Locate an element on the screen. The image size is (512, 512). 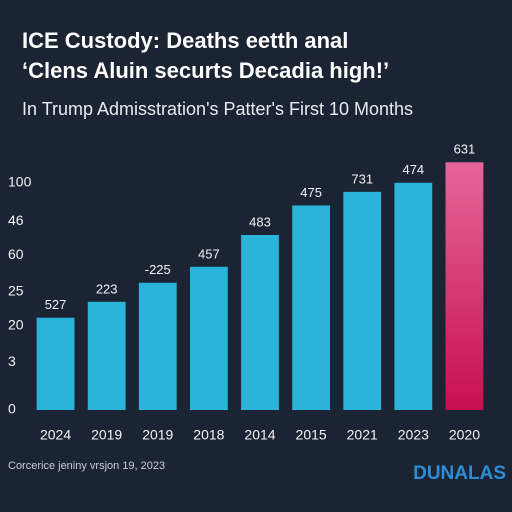
y-tick-label: 25 is located at coordinates (16, 291).